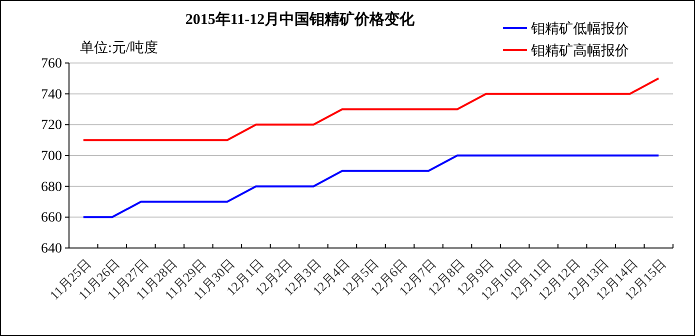 Image resolution: width=695 pixels, height=336 pixels. I want to click on legend-label: 钼精矿低幅报价, so click(579, 29).